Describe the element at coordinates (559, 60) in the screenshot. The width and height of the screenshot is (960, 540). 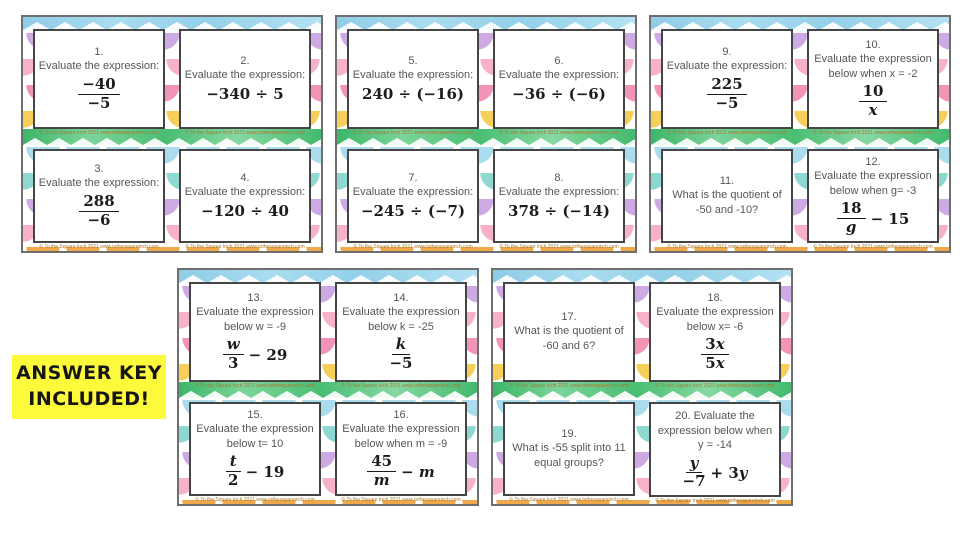
I see `card-number: 6.` at that location.